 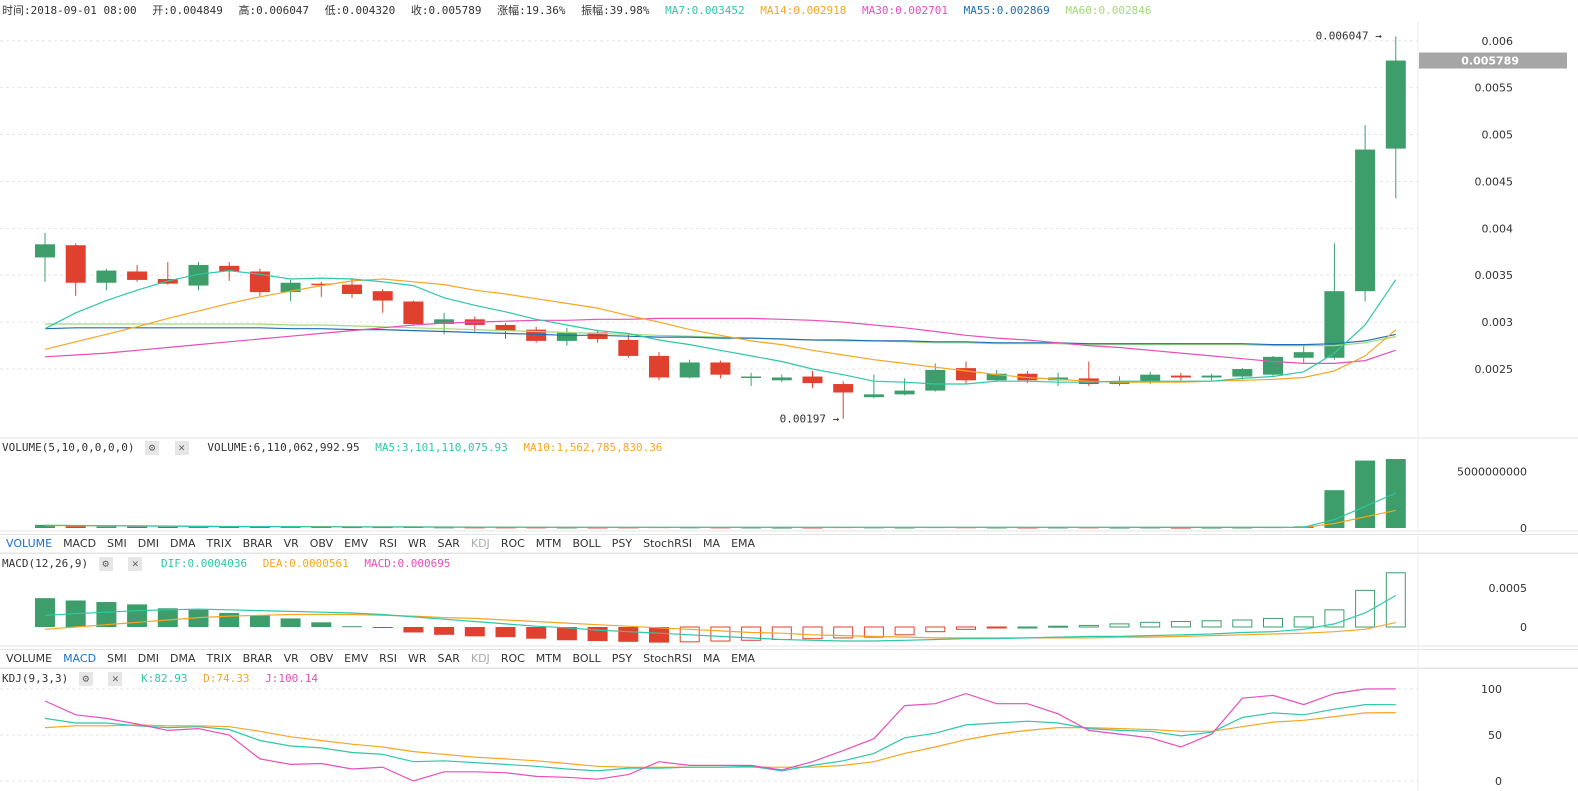 What do you see at coordinates (615, 10) in the screenshot?
I see `amplitude-label: 振幅:39.98%` at bounding box center [615, 10].